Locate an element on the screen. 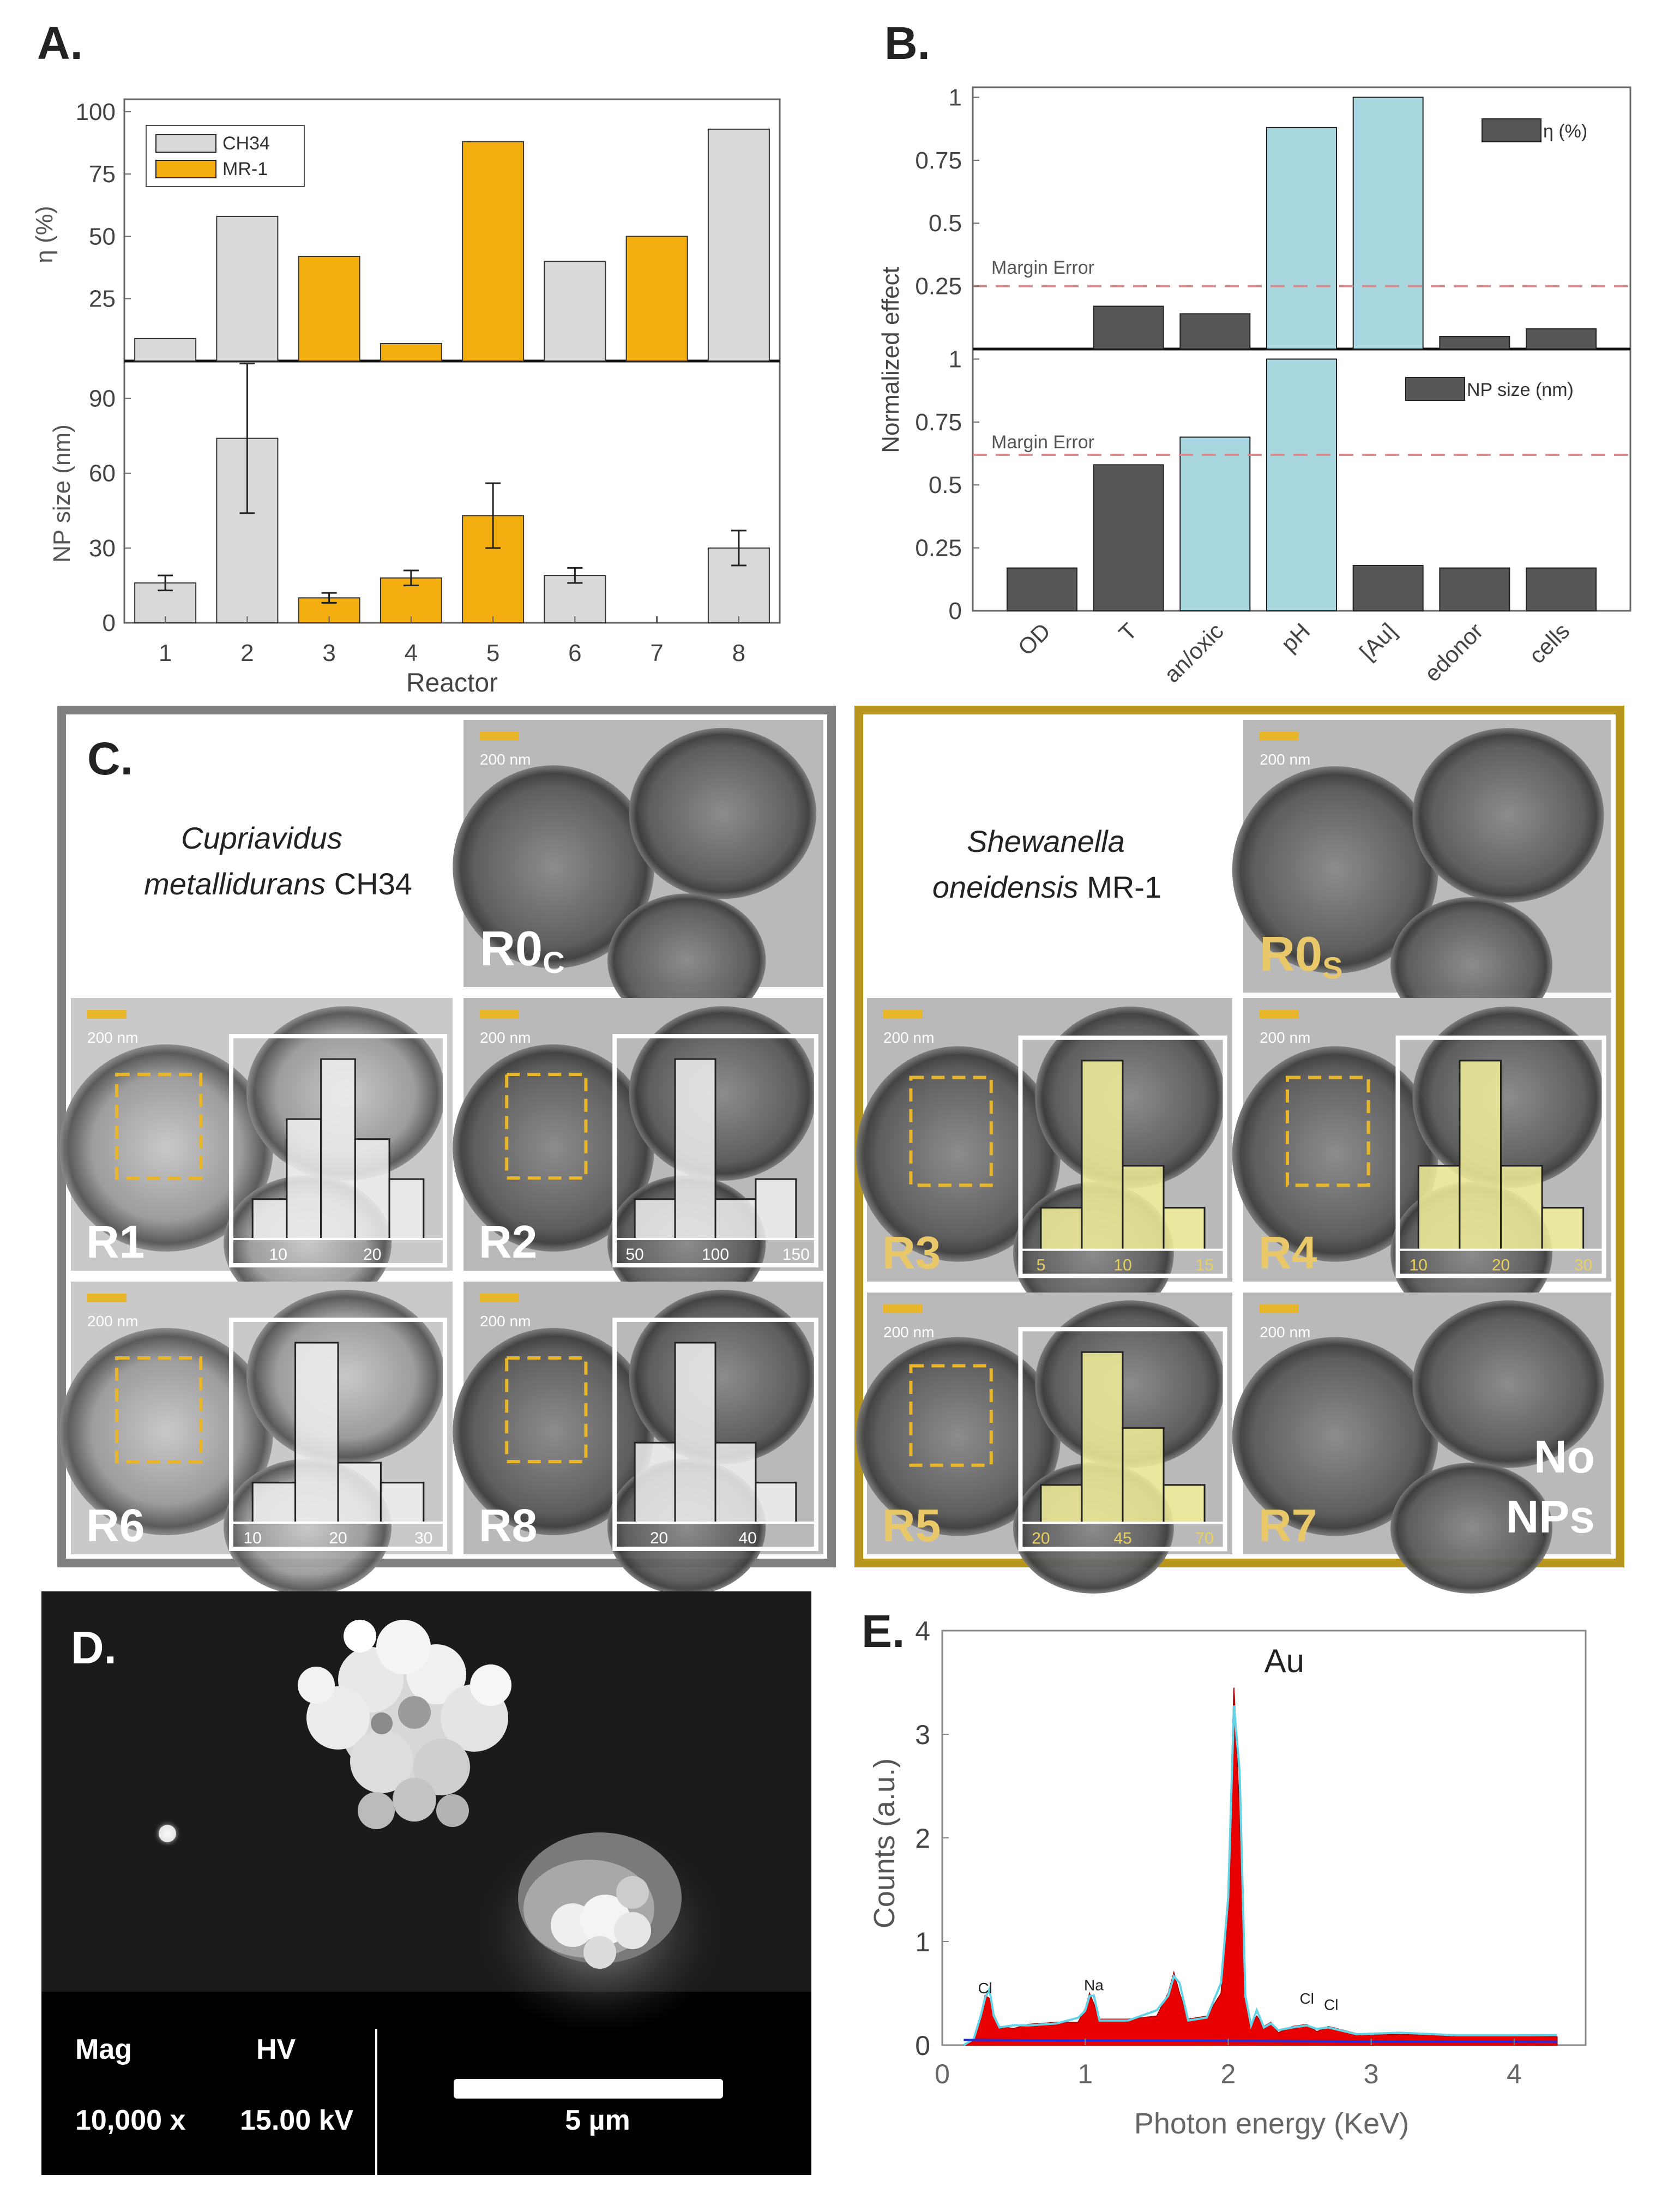 The image size is (1674, 2212). panel-b-ytick: 0.5 is located at coordinates (945, 223).